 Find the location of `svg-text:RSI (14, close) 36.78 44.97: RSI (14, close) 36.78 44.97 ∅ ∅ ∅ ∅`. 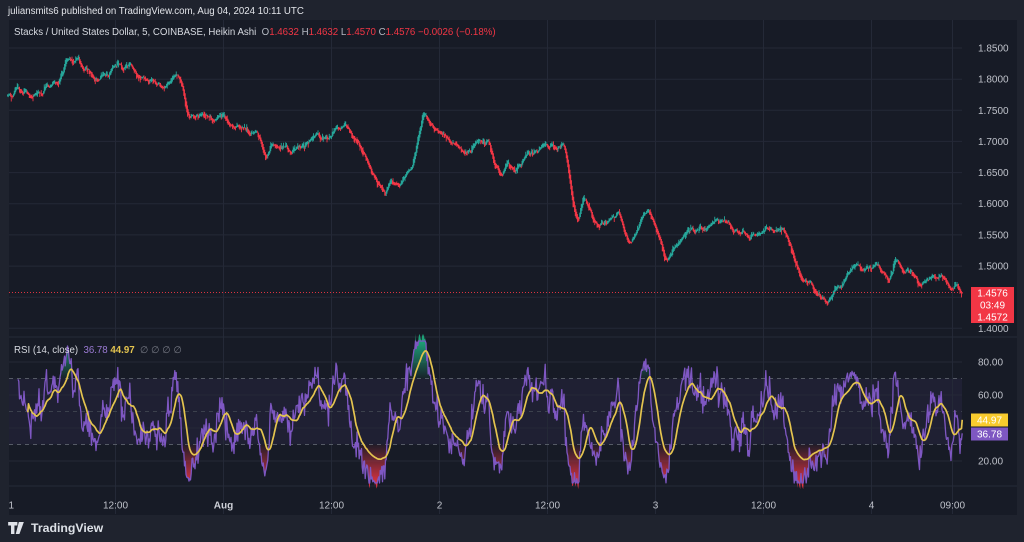

svg-text:RSI (14, close) 36.78 44.97: RSI (14, close) 36.78 44.97 ∅ ∅ ∅ ∅ is located at coordinates (98, 350).